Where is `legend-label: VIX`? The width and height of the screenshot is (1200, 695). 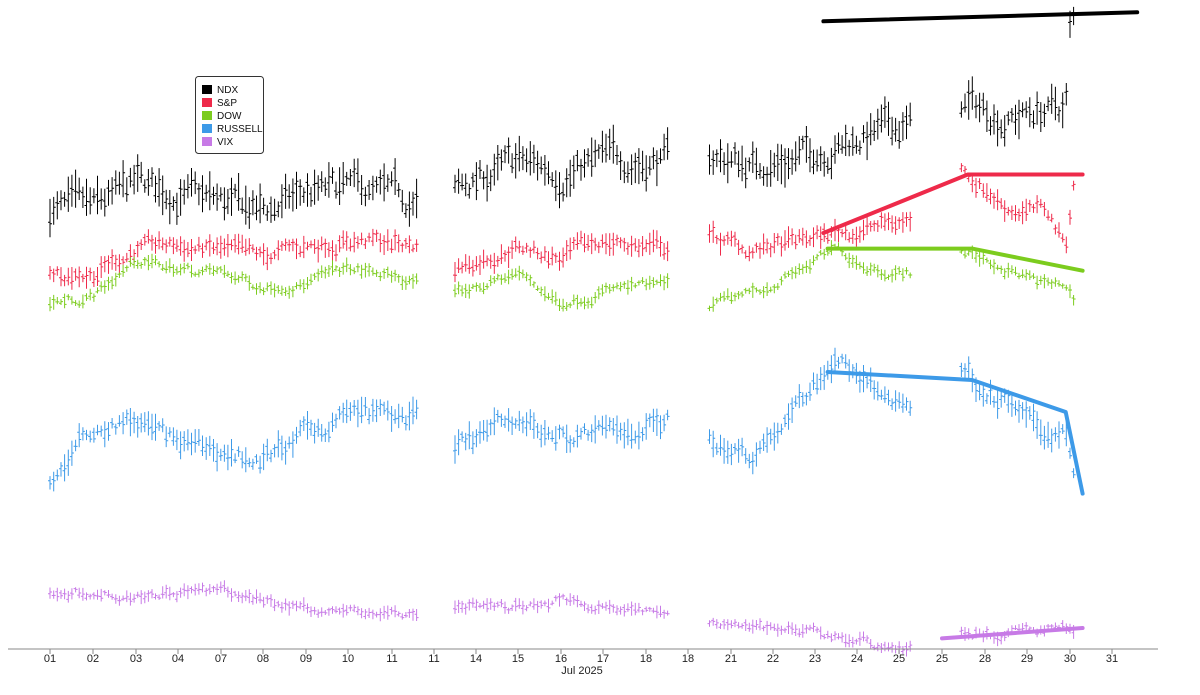
legend-label: VIX is located at coordinates (225, 142).